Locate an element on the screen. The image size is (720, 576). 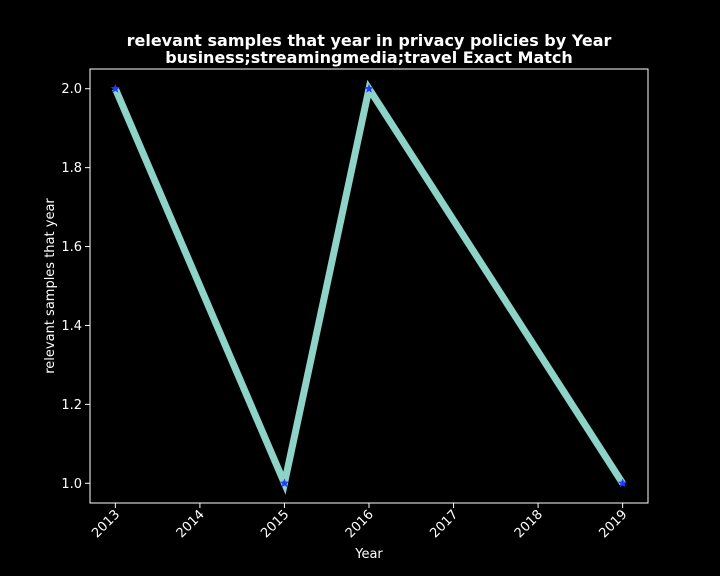
y-tick-label: 2.0 is located at coordinates (71, 89).